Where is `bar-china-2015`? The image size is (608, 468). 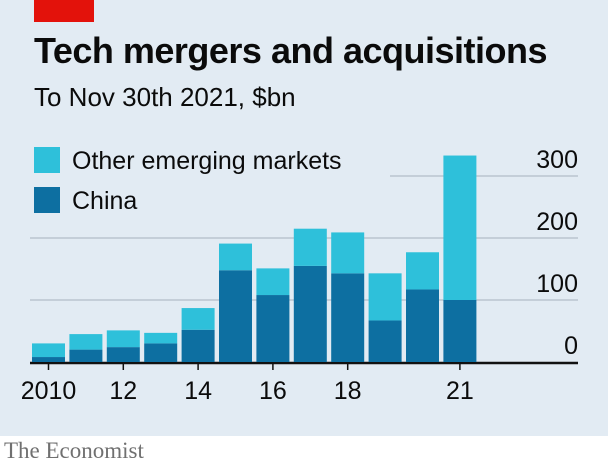
bar-china-2015 is located at coordinates (235, 316).